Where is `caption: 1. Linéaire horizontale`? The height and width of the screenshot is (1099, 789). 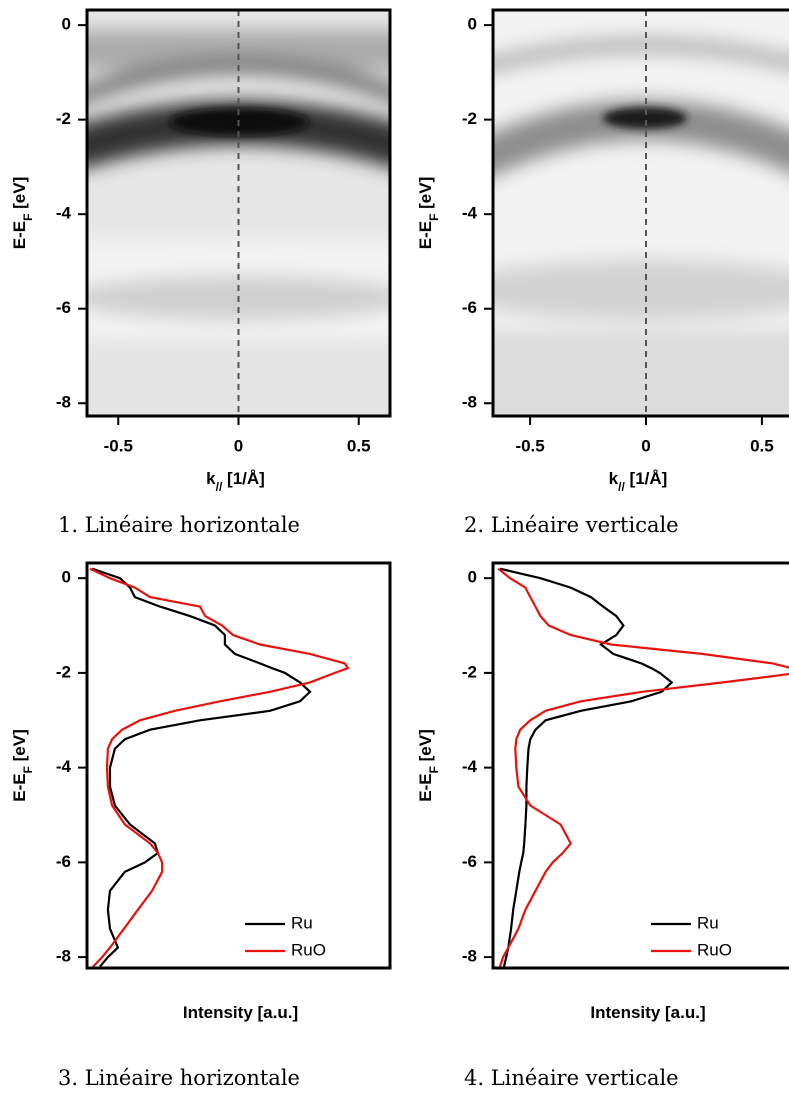
caption: 1. Linéaire horizontale is located at coordinates (179, 525).